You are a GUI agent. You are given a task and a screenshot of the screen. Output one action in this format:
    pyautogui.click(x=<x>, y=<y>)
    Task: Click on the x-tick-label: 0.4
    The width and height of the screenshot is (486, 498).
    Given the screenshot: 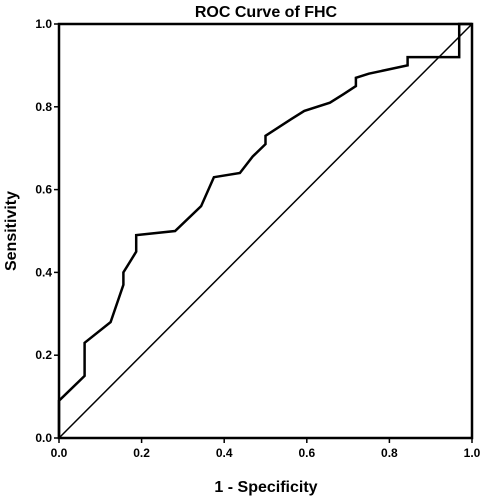 What is the action you would take?
    pyautogui.click(x=224, y=453)
    